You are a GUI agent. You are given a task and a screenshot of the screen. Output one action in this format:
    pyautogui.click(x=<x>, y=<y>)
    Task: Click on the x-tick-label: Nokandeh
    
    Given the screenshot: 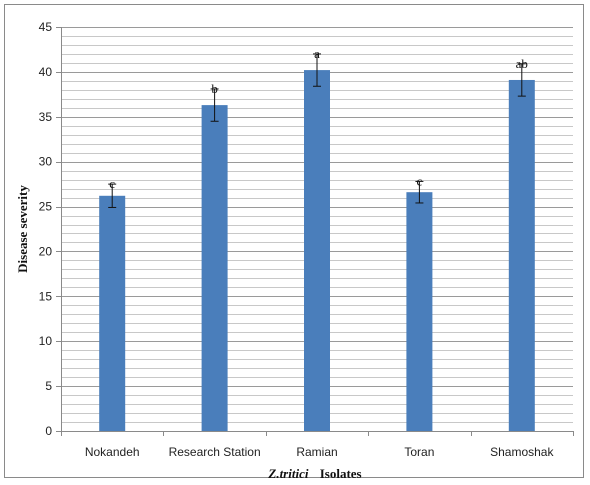 What is the action you would take?
    pyautogui.click(x=112, y=452)
    